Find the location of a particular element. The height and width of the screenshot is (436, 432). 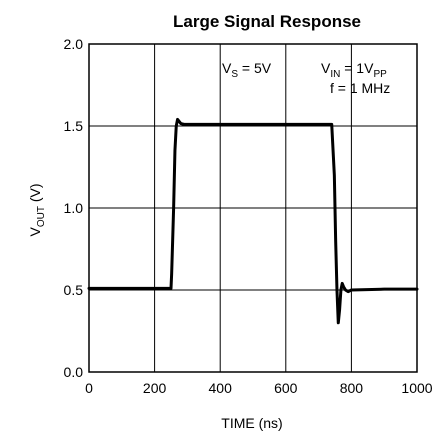

y-axis-label: VOUT (V) is located at coordinates (37, 209).